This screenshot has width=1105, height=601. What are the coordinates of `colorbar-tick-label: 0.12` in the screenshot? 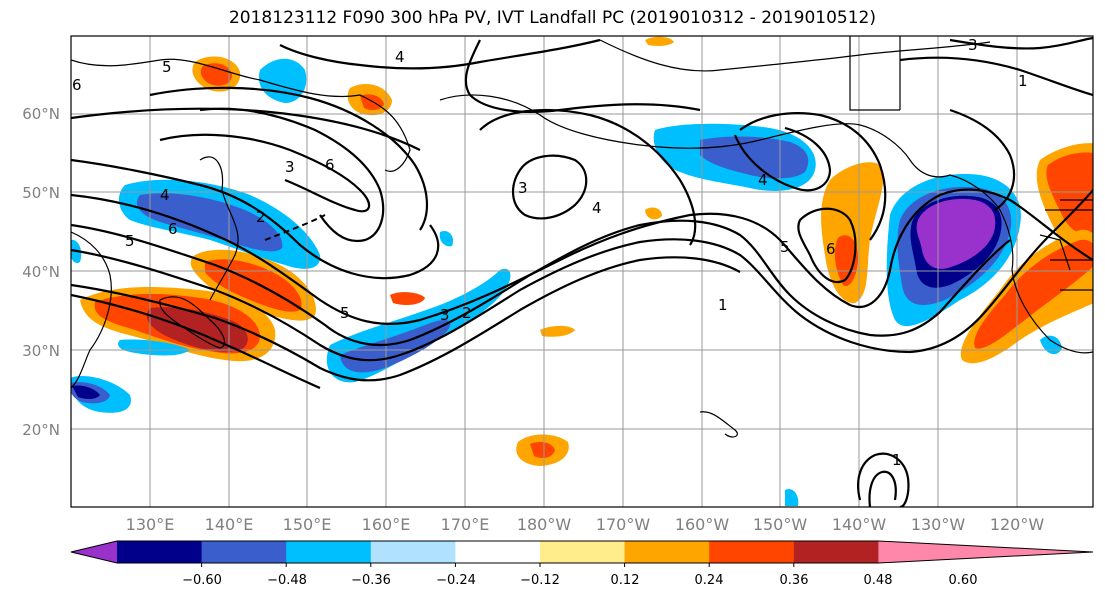 It's located at (625, 580).